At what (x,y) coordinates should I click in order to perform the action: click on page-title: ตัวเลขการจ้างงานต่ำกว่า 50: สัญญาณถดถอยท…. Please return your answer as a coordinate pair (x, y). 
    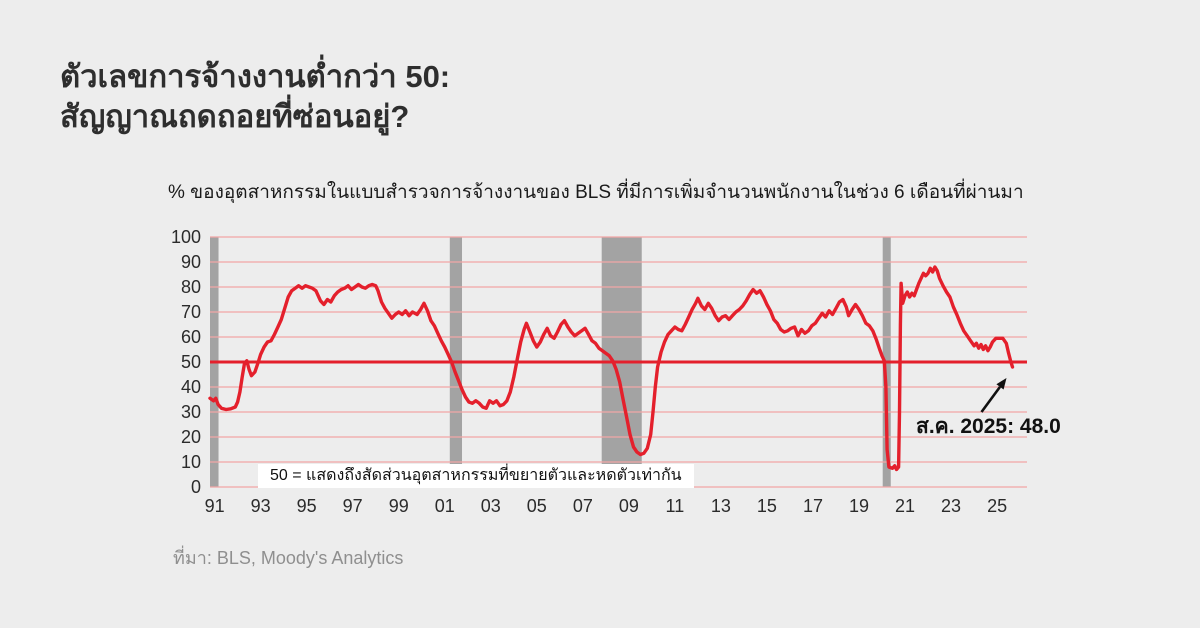
    Looking at the image, I should click on (255, 97).